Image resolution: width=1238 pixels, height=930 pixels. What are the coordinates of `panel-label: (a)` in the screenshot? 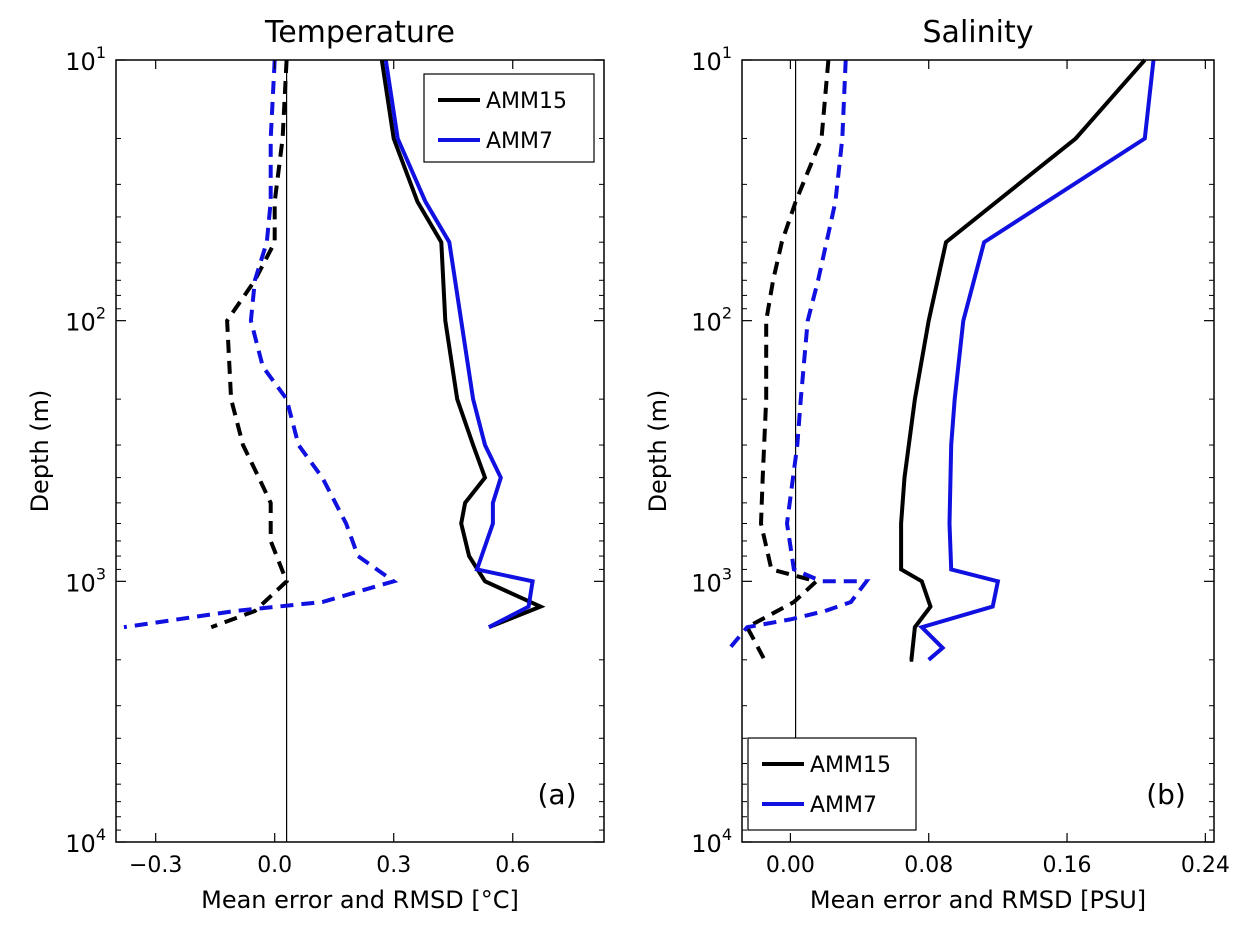 It's located at (556, 794).